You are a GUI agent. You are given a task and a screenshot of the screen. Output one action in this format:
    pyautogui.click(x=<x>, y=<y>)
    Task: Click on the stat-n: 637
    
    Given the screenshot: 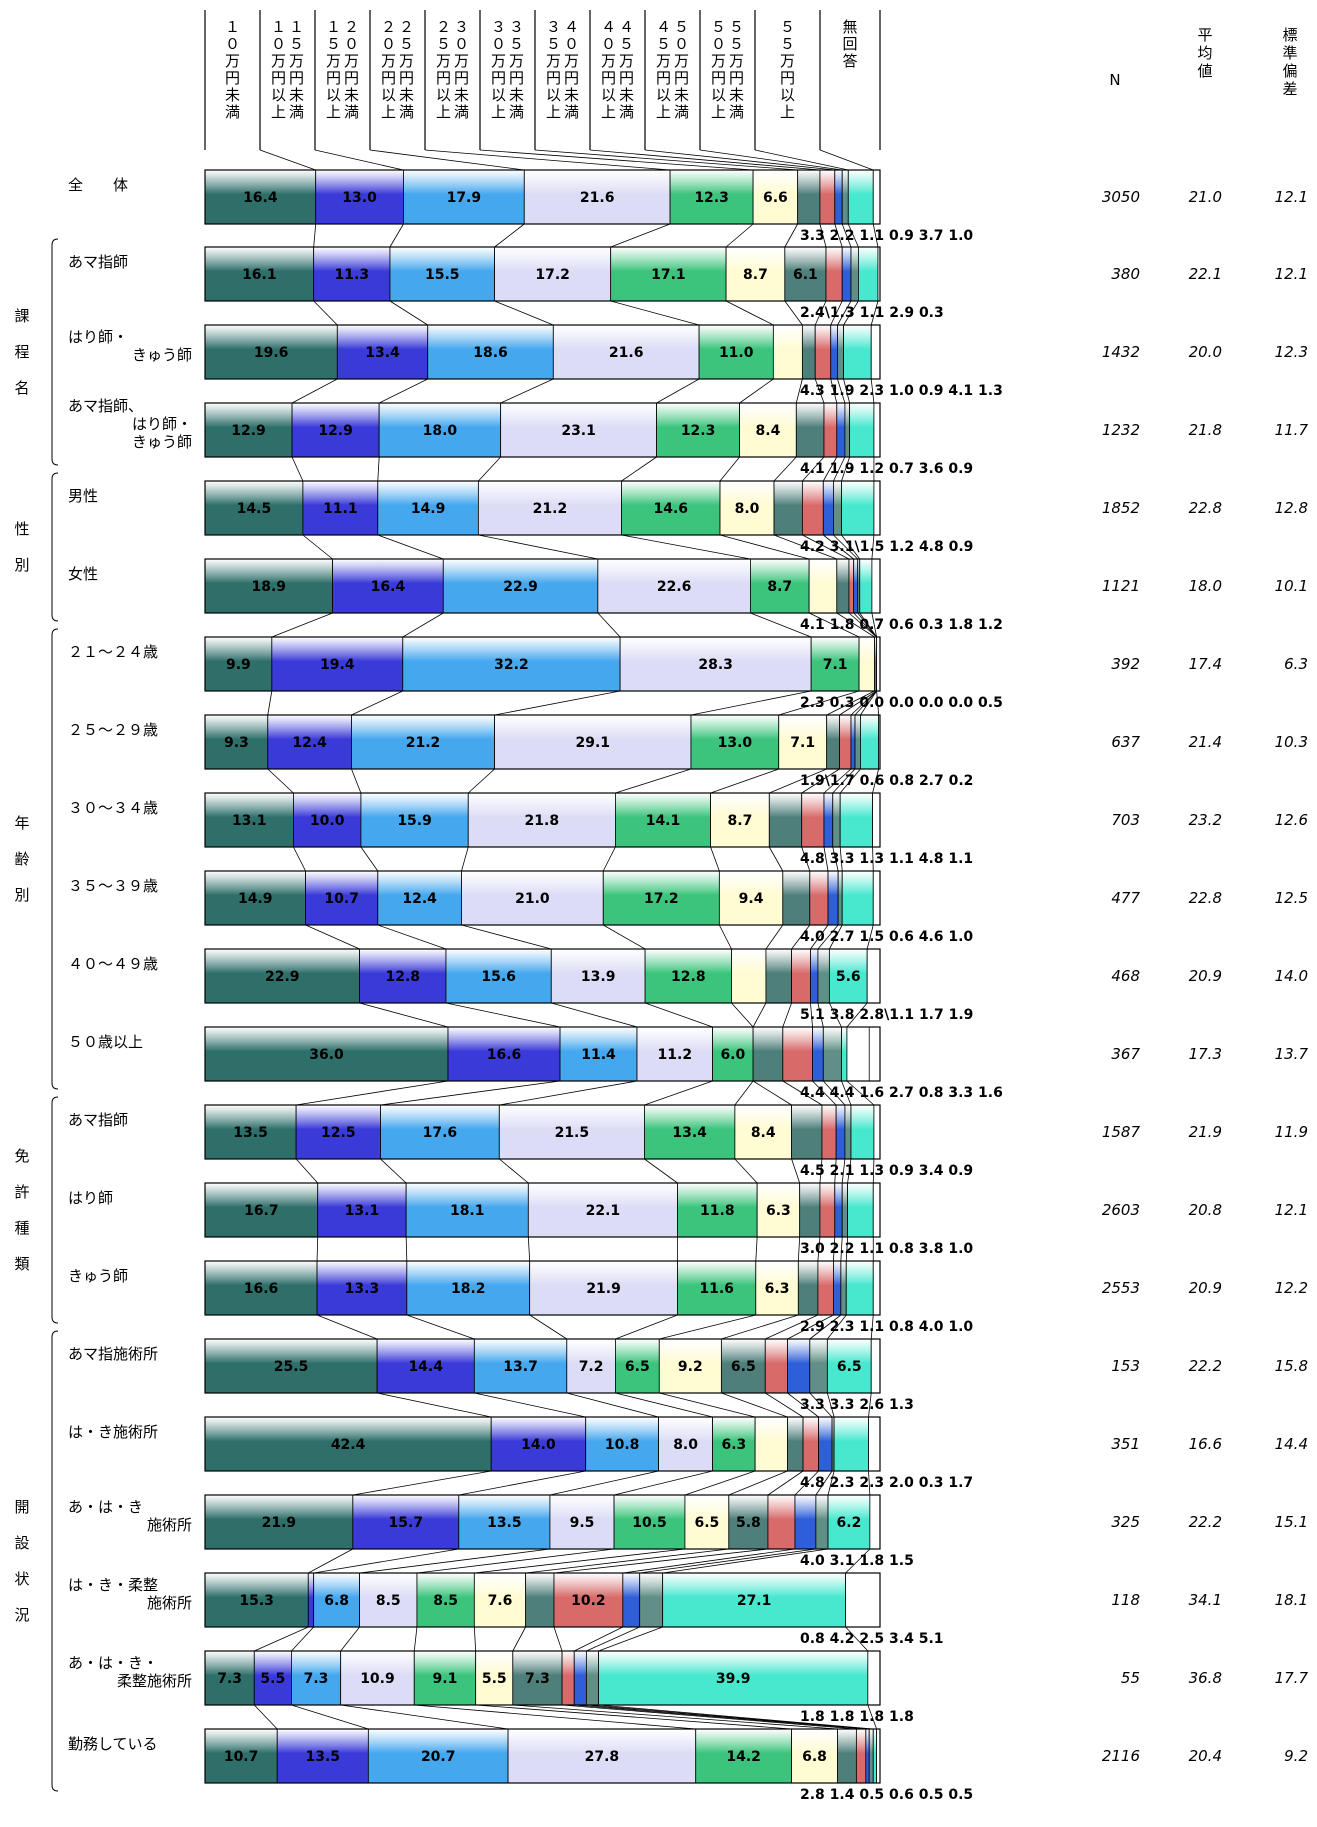 What is the action you would take?
    pyautogui.click(x=1125, y=742)
    